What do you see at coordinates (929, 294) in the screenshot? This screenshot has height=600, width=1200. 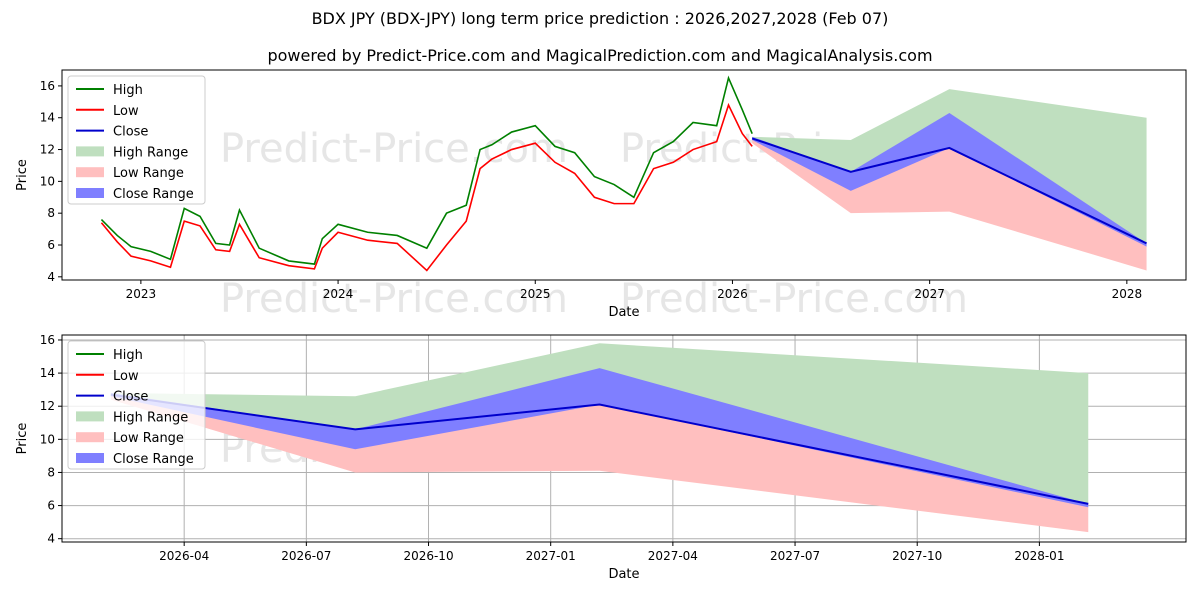 I see `x-tick-label: 2027` at bounding box center [929, 294].